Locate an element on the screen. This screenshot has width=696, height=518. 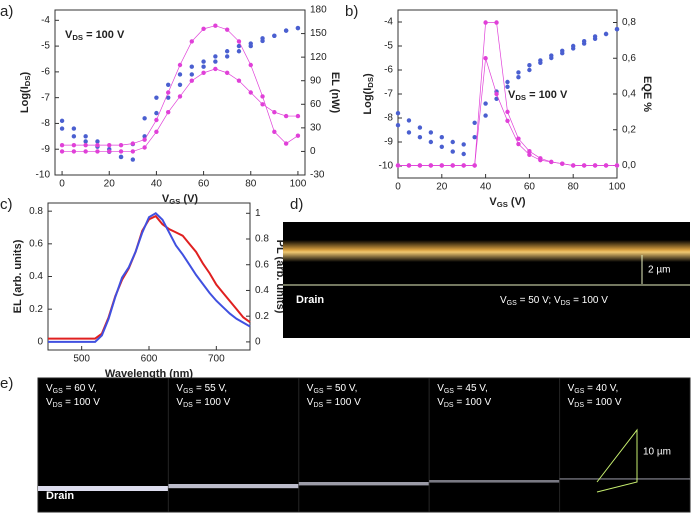
x-axis-label-part: Wavelength (nm) is located at coordinates (149, 374).